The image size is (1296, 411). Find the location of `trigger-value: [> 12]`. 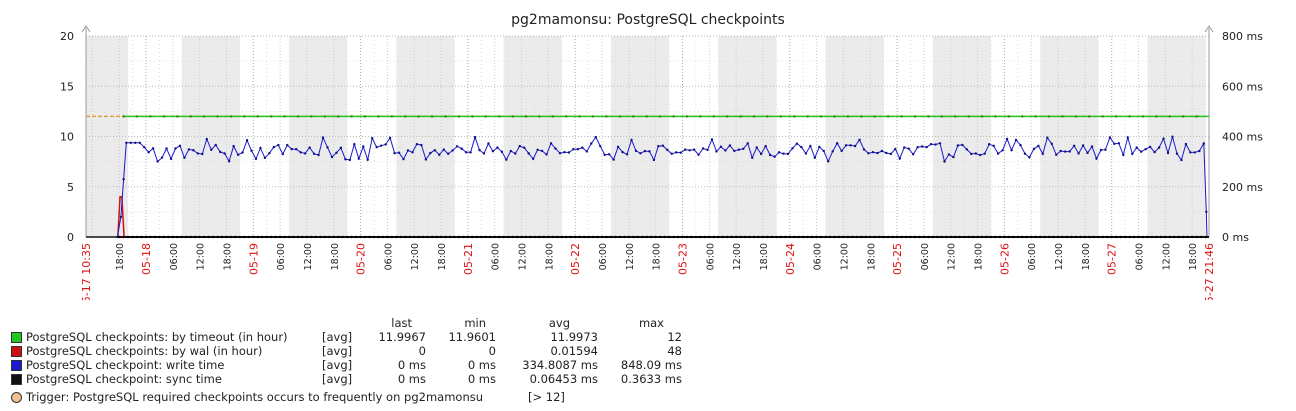

trigger-value: [> 12] is located at coordinates (546, 397).